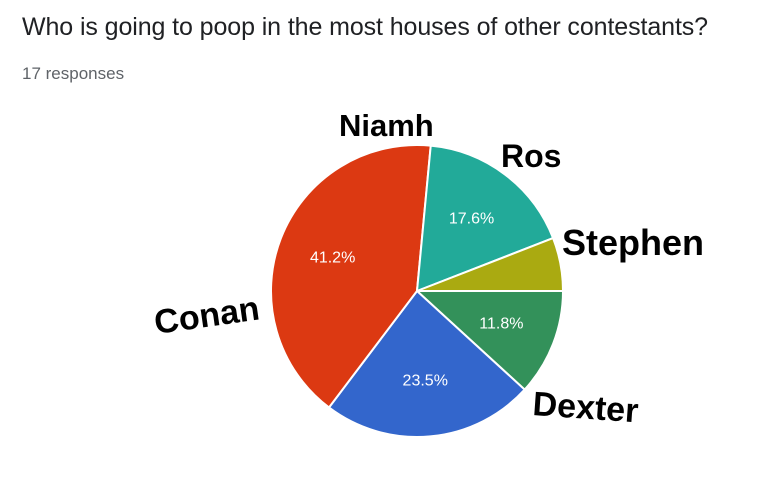  I want to click on slice-name-label-conan: Conan, so click(207, 316).